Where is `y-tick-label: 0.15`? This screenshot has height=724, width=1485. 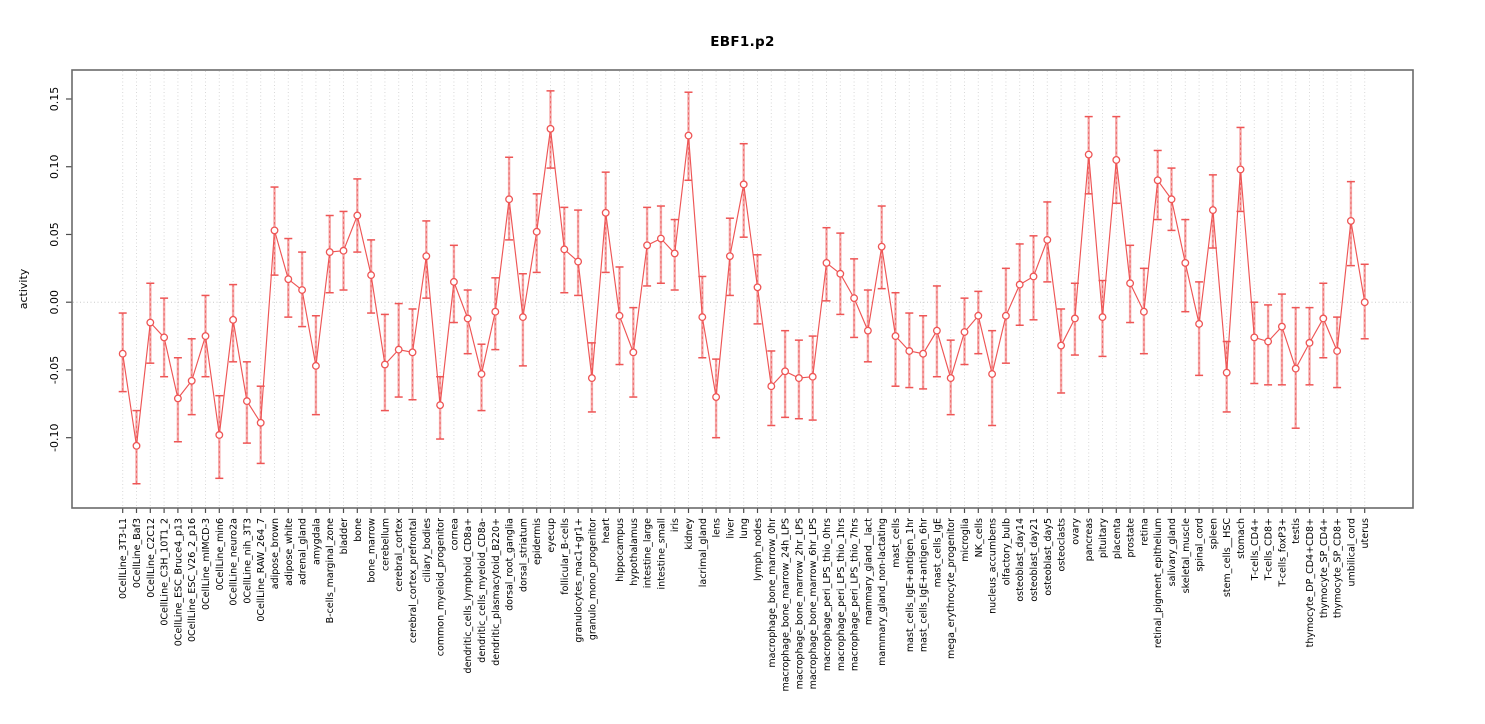
y-tick-label: 0.15 is located at coordinates (54, 99).